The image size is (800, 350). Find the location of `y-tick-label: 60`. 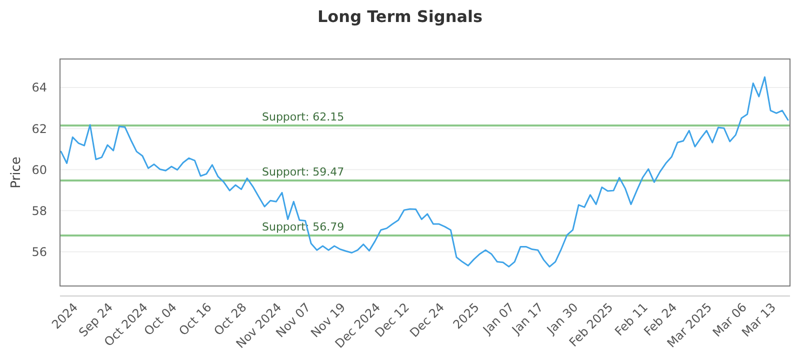

y-tick-label: 60 is located at coordinates (39, 169).